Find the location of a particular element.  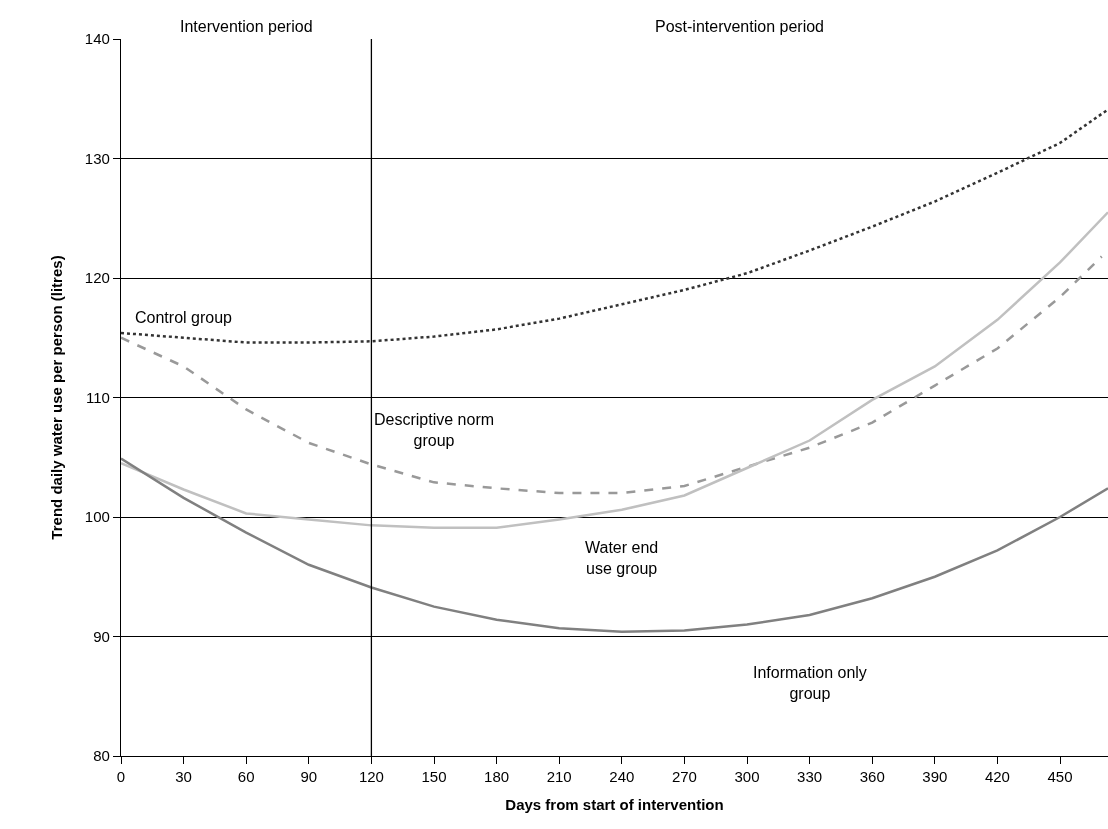

text: Intervention period is located at coordinates (246, 26).